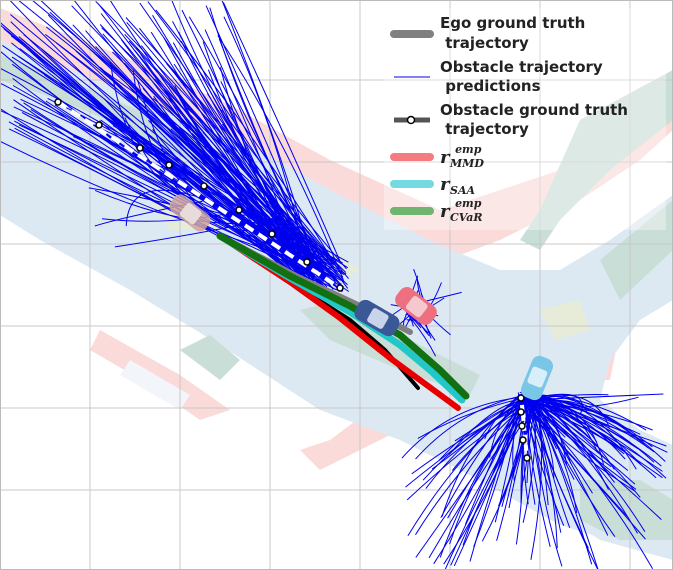 Image resolution: width=673 pixels, height=570 pixels. I want to click on legend-label-r-saa-sub: SAA, so click(462, 190).